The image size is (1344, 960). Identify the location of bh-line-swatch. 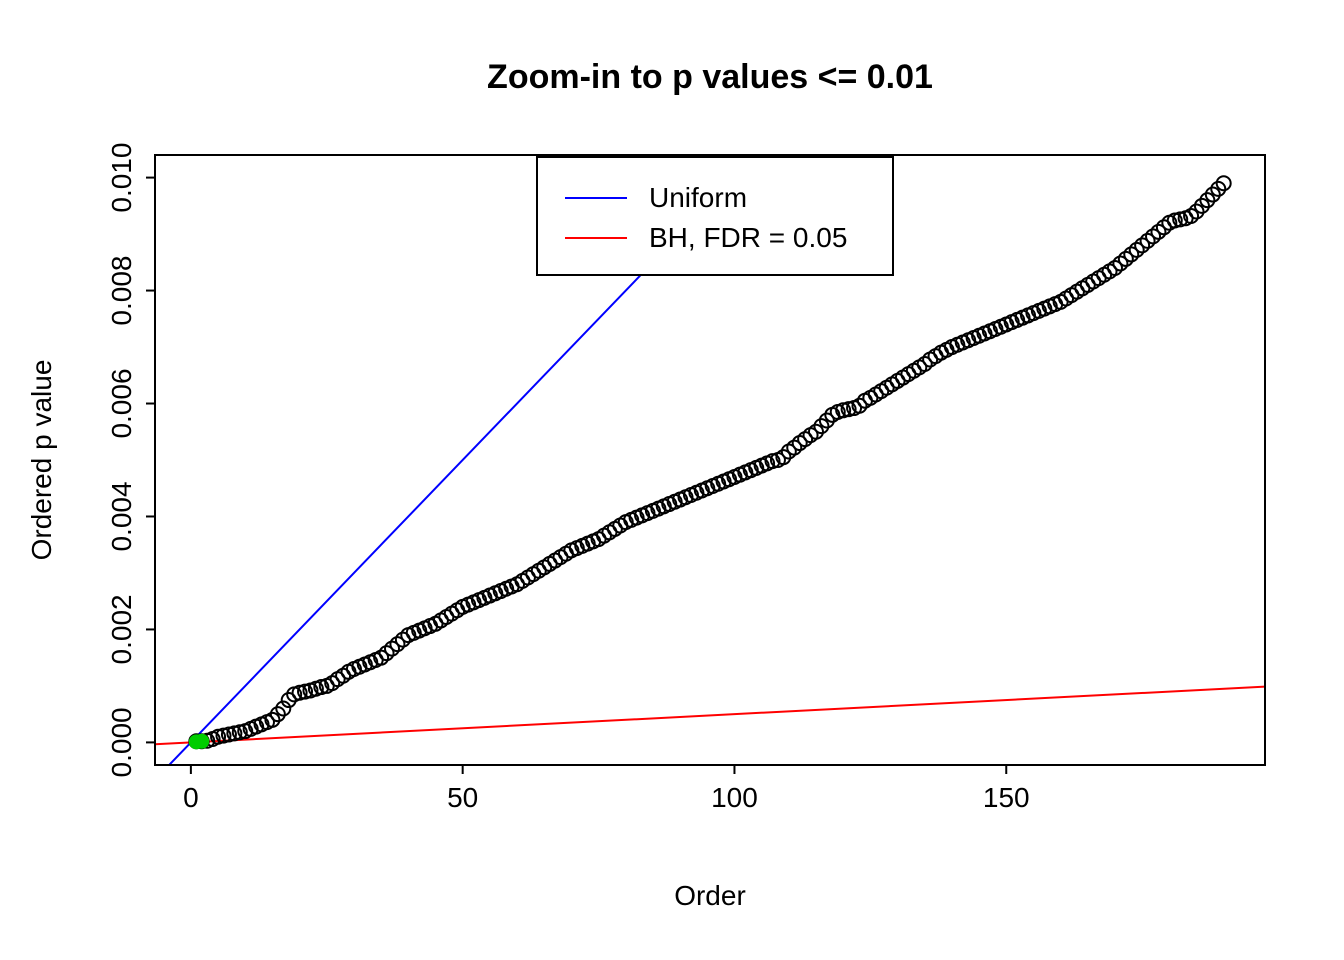
(596, 238).